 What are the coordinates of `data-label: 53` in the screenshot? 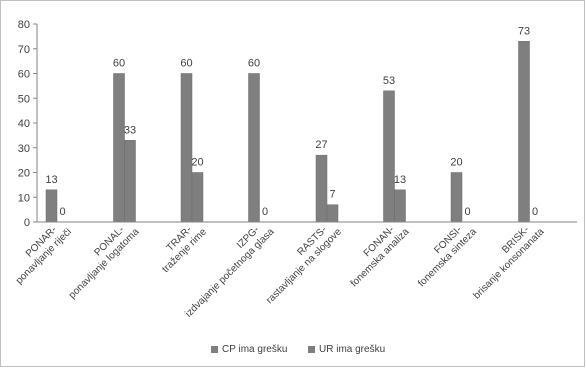 It's located at (389, 81).